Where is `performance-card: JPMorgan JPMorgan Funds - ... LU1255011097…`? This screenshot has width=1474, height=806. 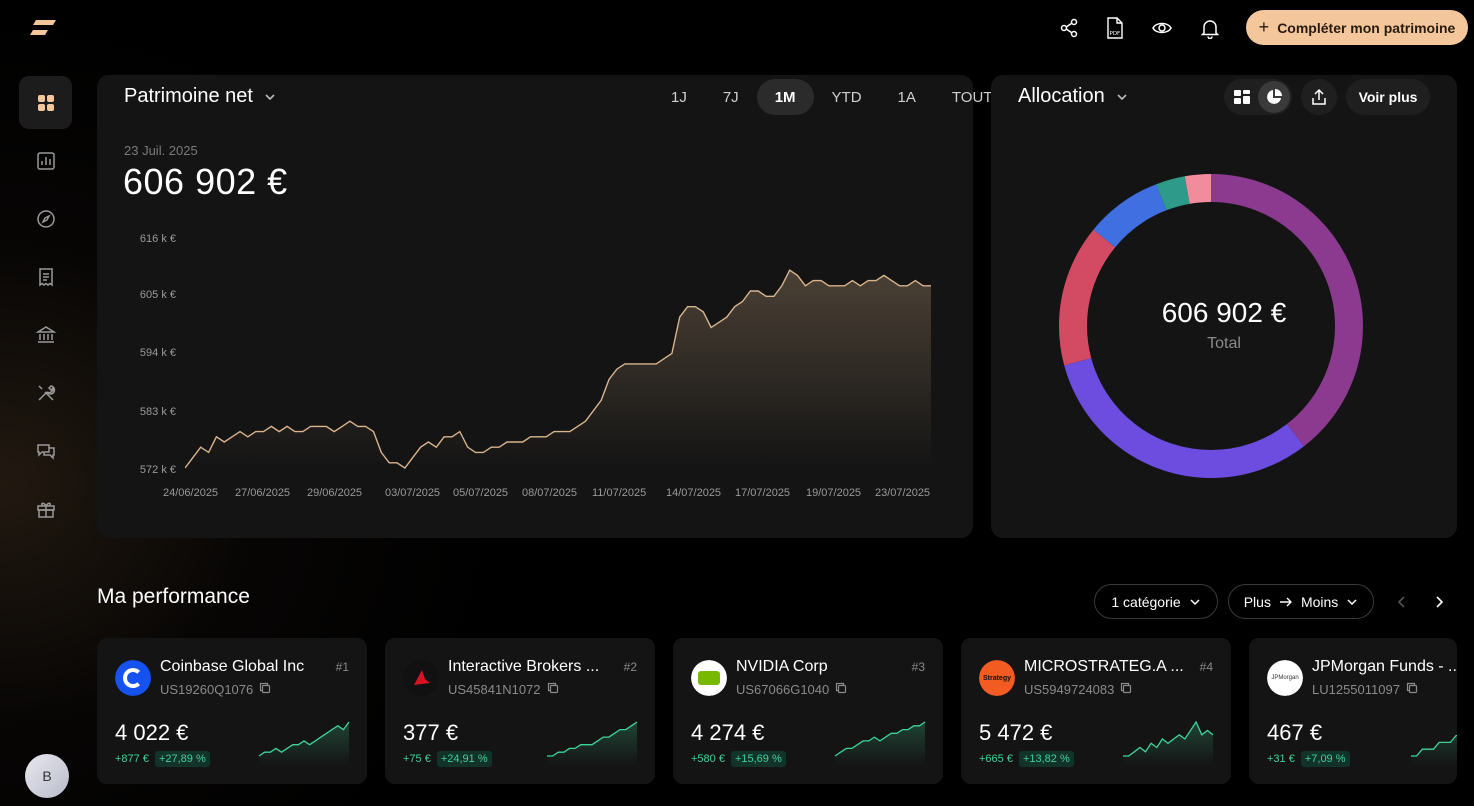
performance-card: JPMorgan JPMorgan Funds - ... LU1255011097… is located at coordinates (1353, 711).